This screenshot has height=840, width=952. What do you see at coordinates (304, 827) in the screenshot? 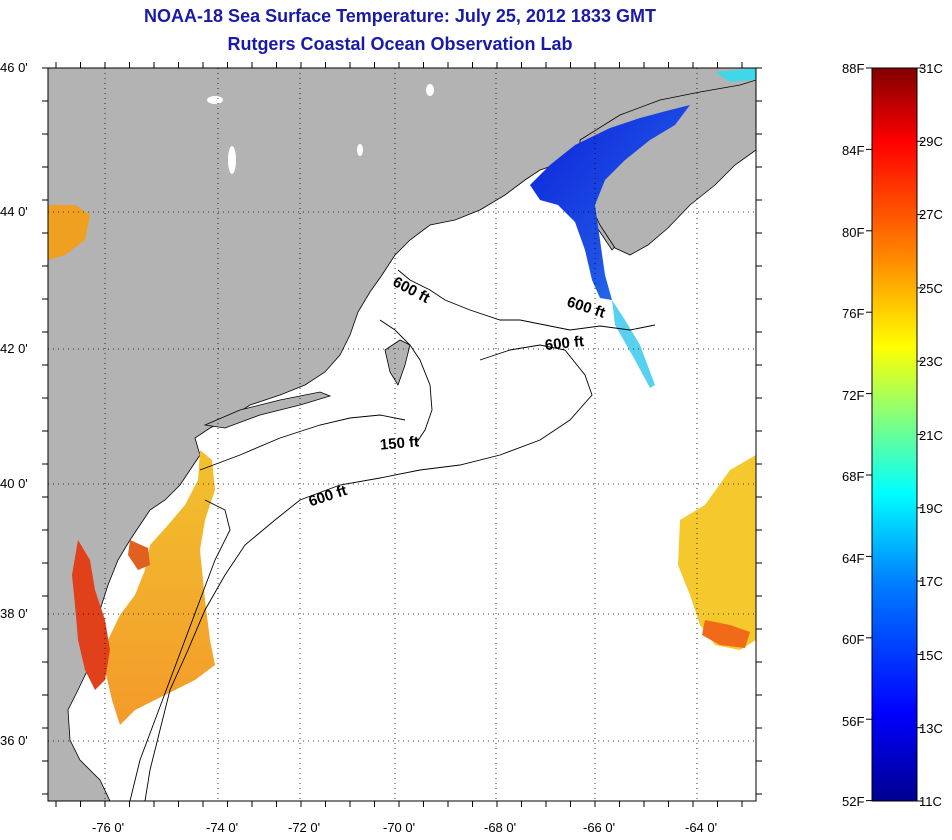
I see `lon-label: -72 0'` at bounding box center [304, 827].